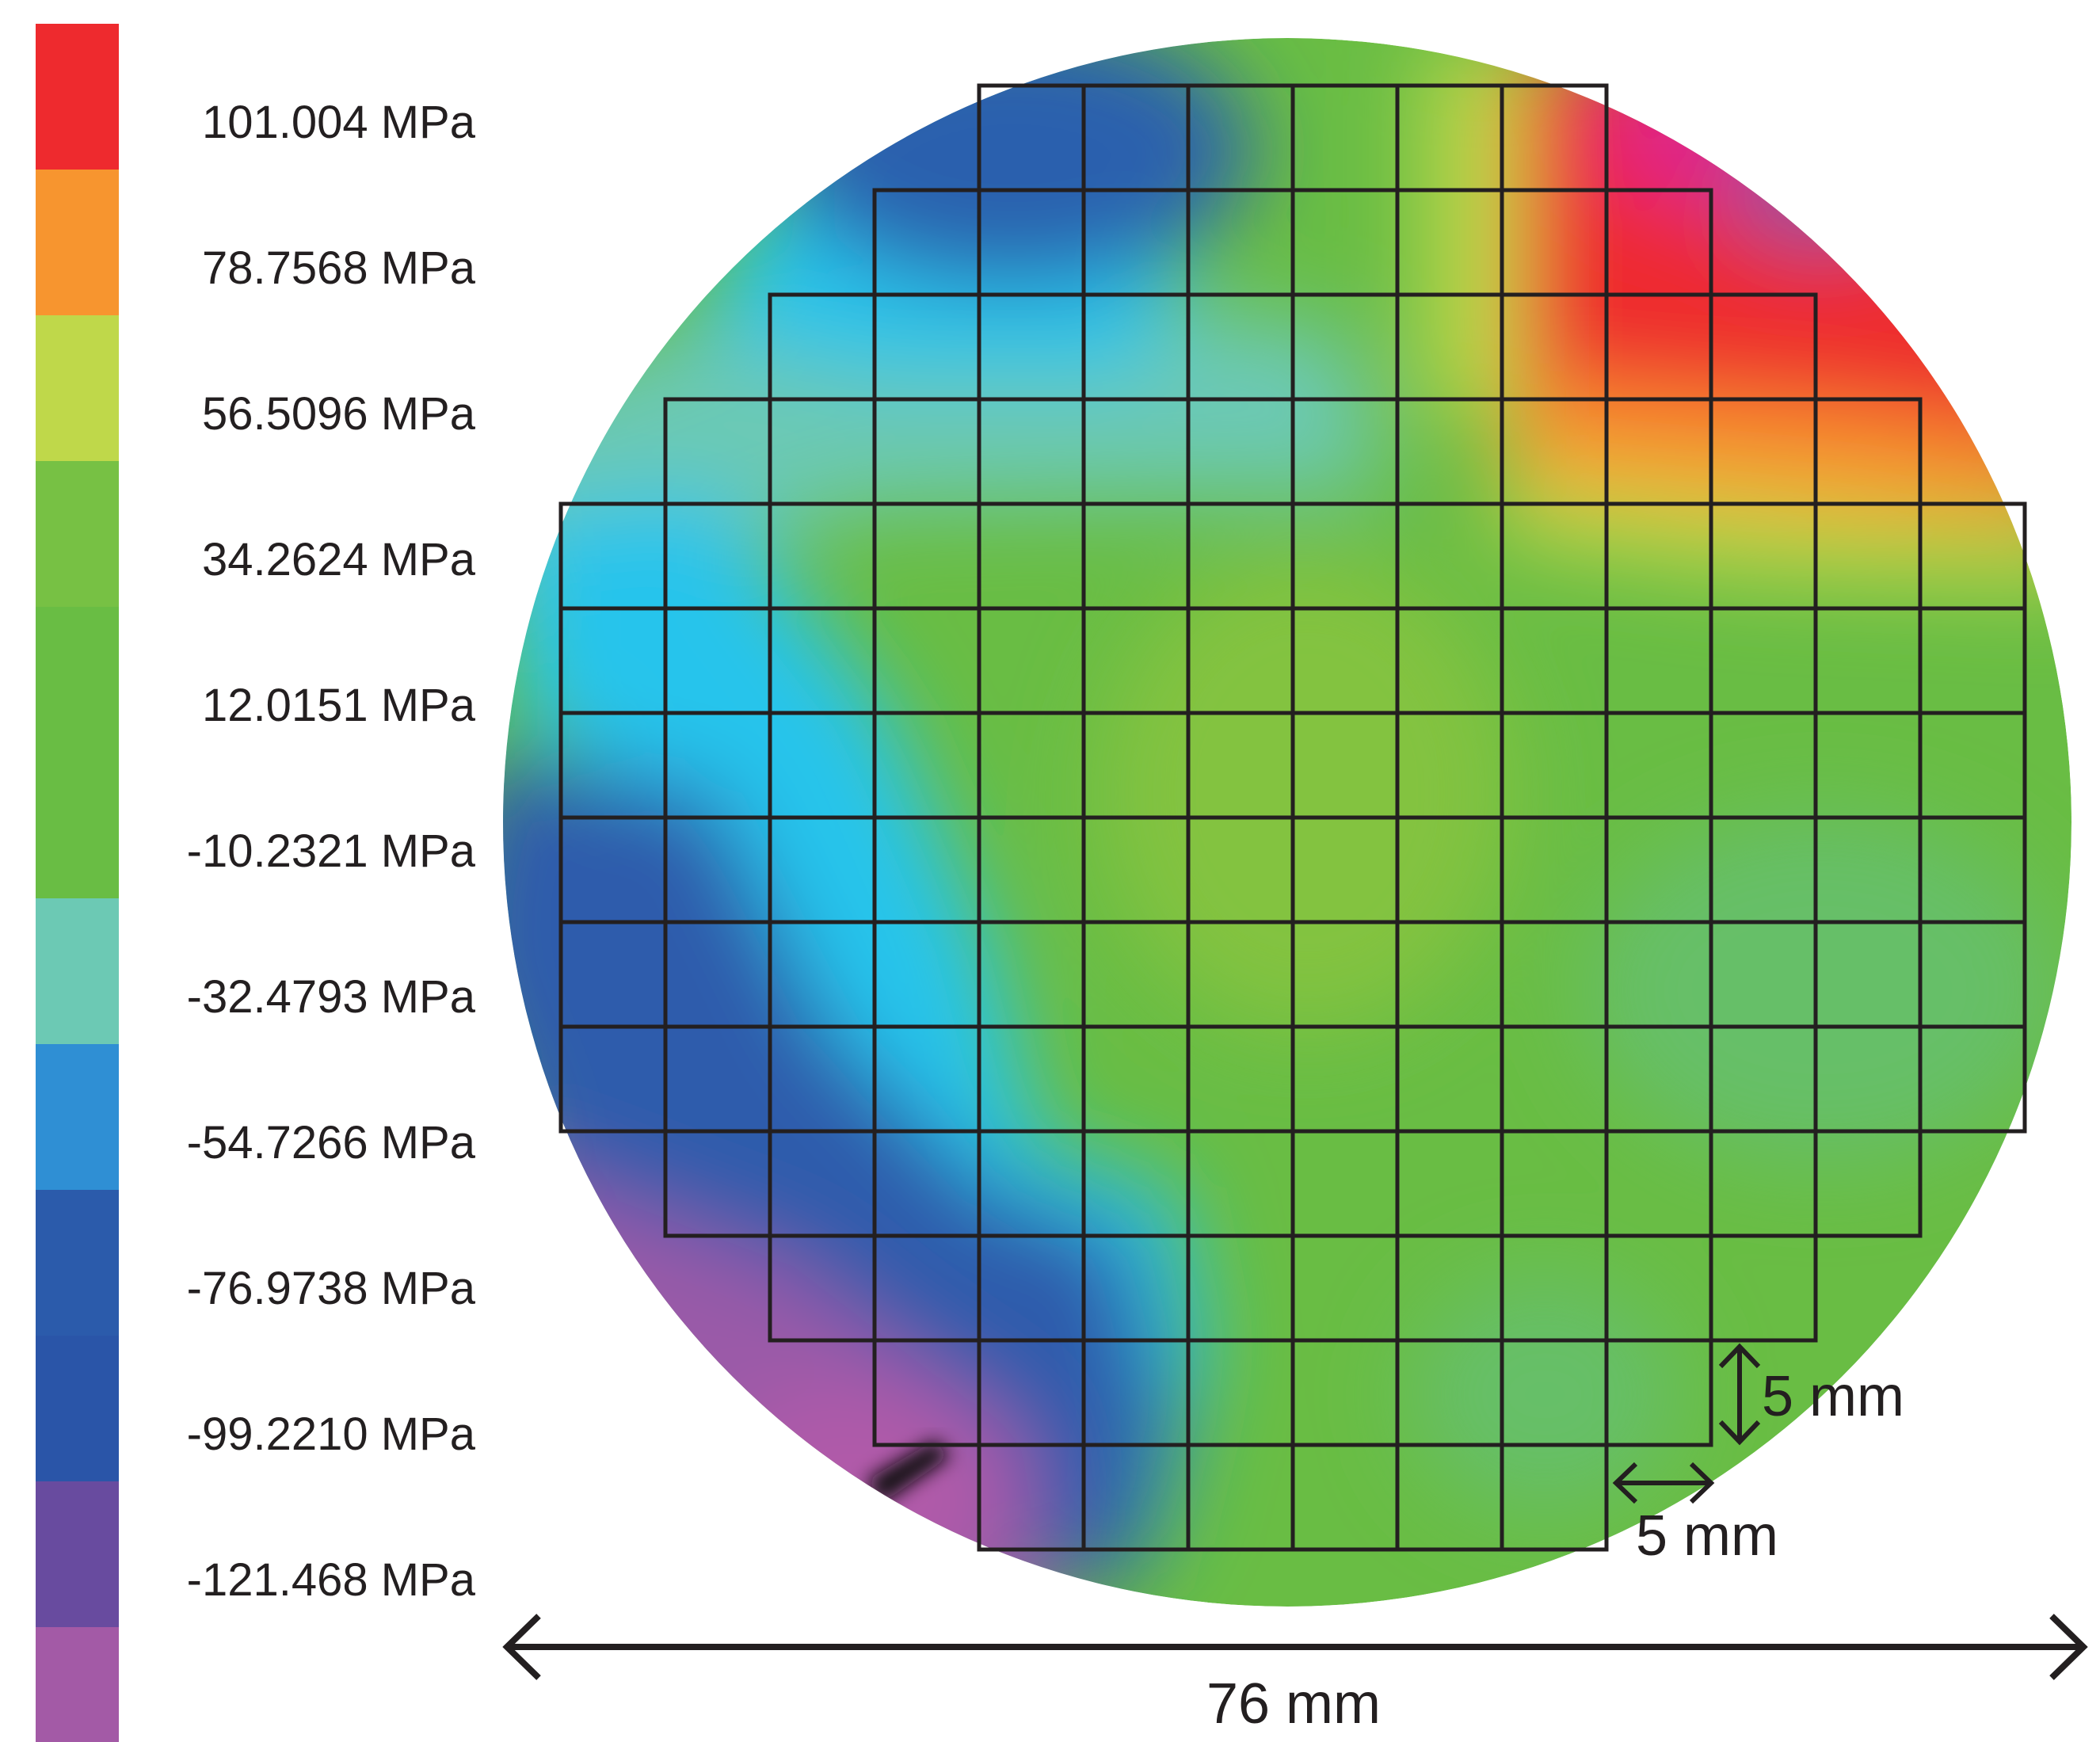 The width and height of the screenshot is (2100, 1742). Describe the element at coordinates (331, 1580) in the screenshot. I see `legend-tick-label: -121.468 MPa` at that location.